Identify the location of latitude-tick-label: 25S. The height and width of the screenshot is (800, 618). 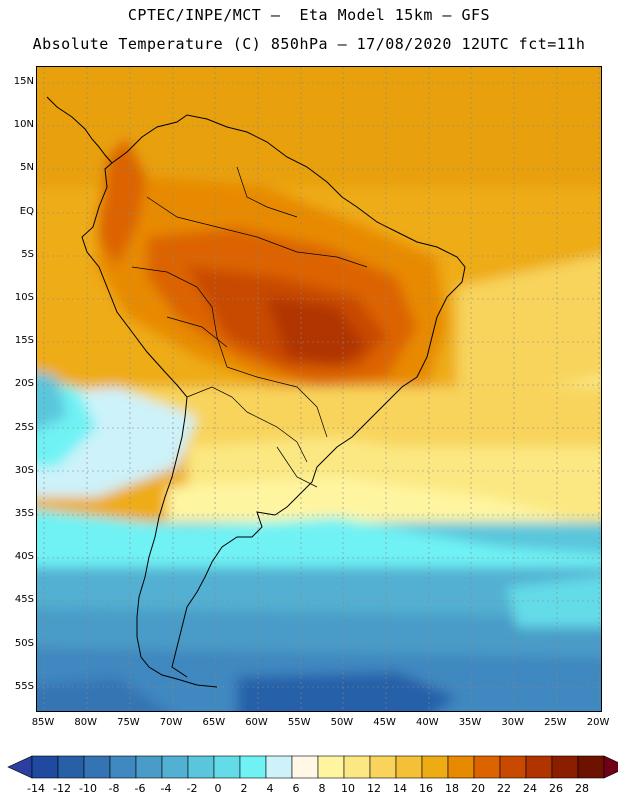
(24, 427).